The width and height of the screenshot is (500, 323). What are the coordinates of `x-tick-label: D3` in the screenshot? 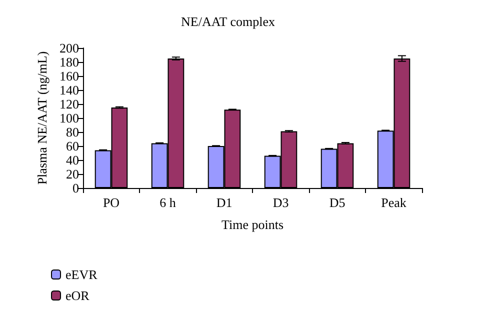 It's located at (280, 202).